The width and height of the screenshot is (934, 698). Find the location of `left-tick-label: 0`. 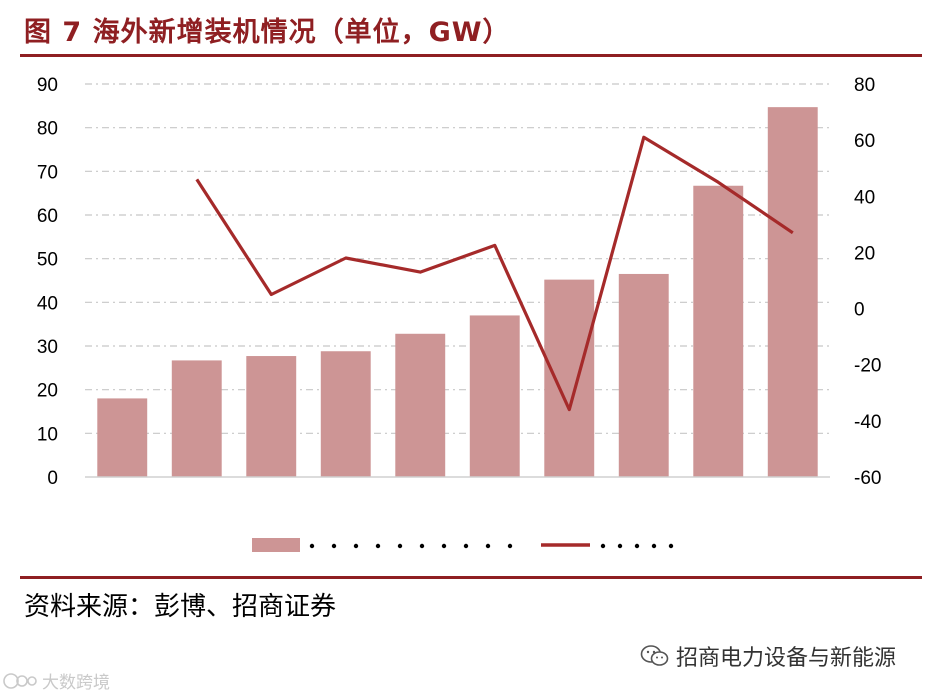

left-tick-label: 0 is located at coordinates (52, 478).